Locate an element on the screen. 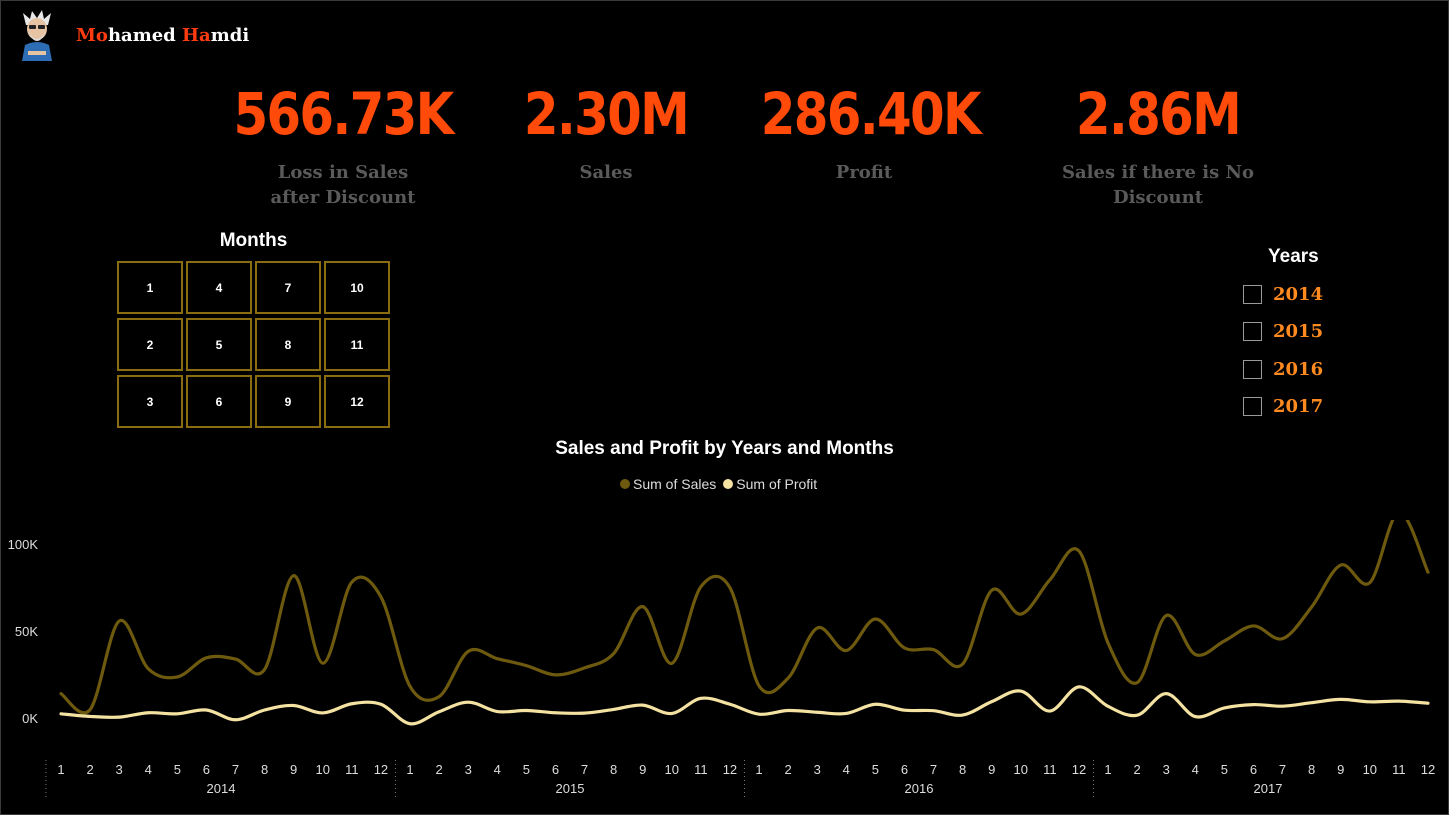 The image size is (1449, 815). month-button-3: 3 is located at coordinates (150, 401).